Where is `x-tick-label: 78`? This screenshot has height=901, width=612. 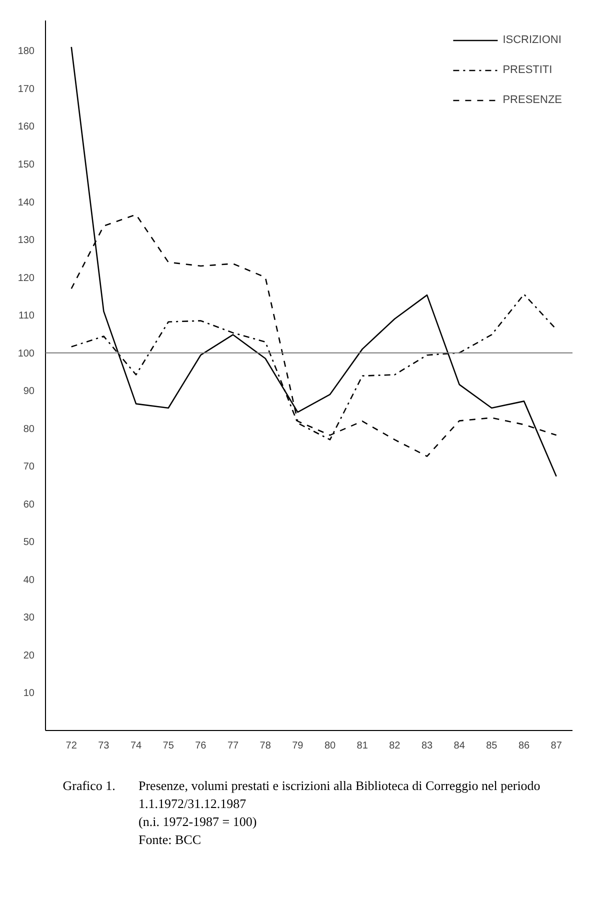 x-tick-label: 78 is located at coordinates (266, 746).